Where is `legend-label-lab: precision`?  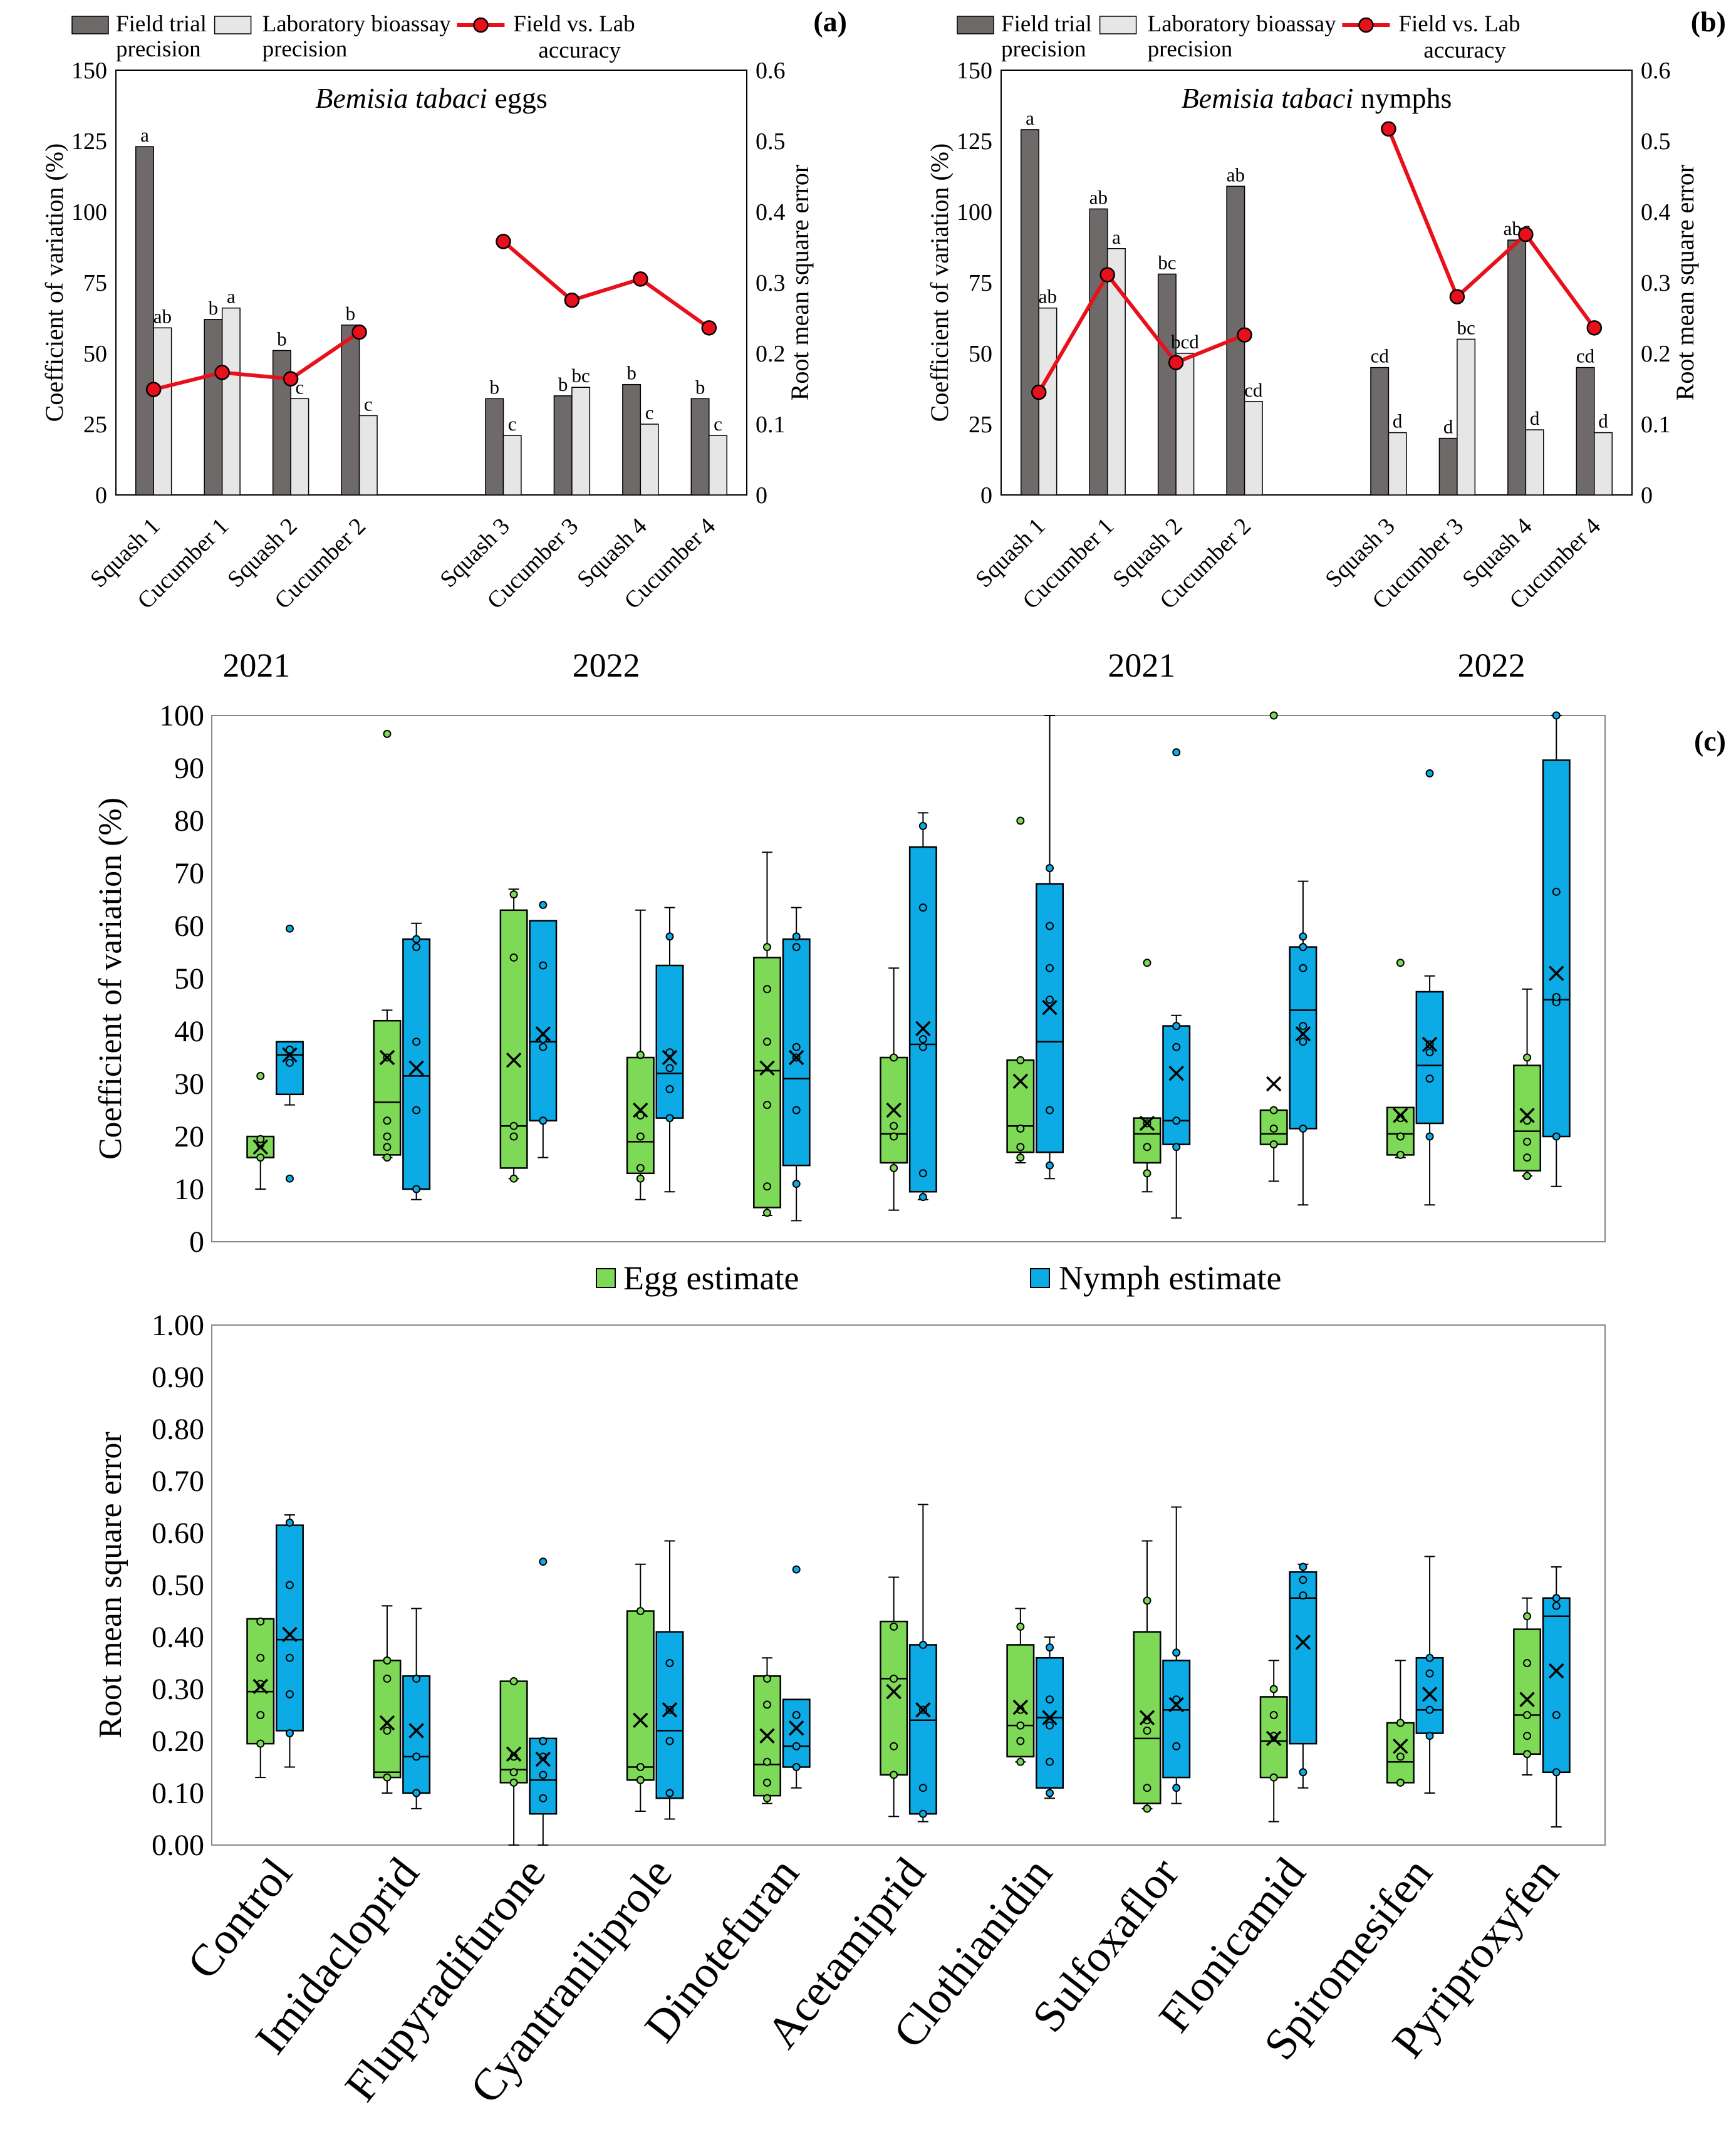
legend-label-lab: precision is located at coordinates (305, 49).